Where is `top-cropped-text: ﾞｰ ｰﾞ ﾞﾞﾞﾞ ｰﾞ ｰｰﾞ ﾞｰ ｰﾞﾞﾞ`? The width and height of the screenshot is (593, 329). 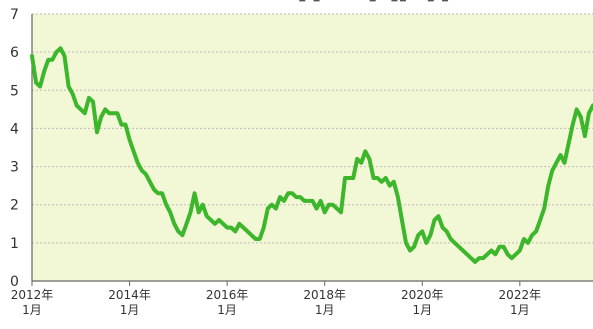 top-cropped-text: ﾞｰ ｰﾞ ﾞﾞﾞﾞ ｰﾞ ｰｰﾞ ﾞｰ ｰﾞﾞﾞ is located at coordinates (381, 5).